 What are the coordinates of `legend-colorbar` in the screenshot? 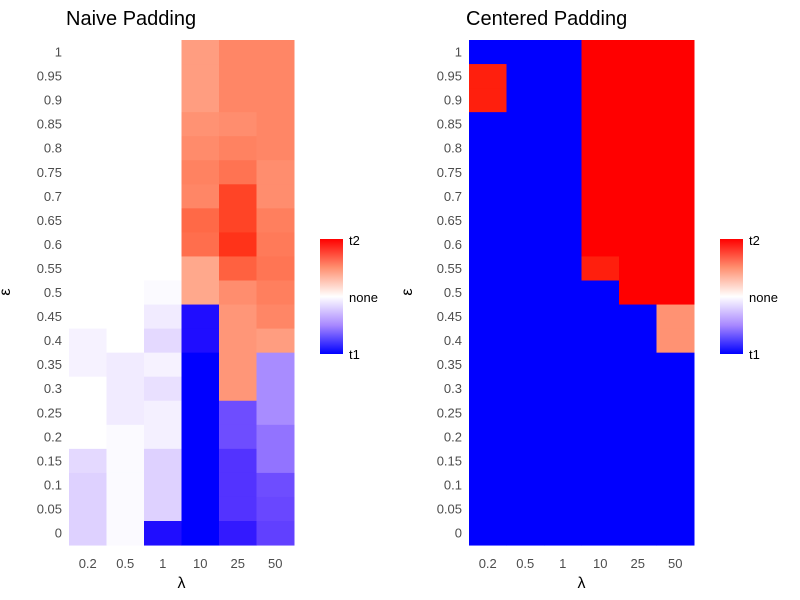 It's located at (331, 296).